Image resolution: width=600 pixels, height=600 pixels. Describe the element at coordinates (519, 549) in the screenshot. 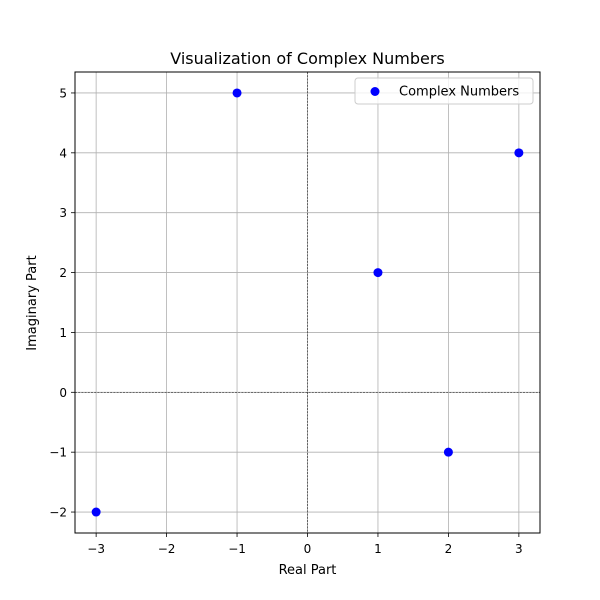

I see `x-tick-label: 3` at that location.